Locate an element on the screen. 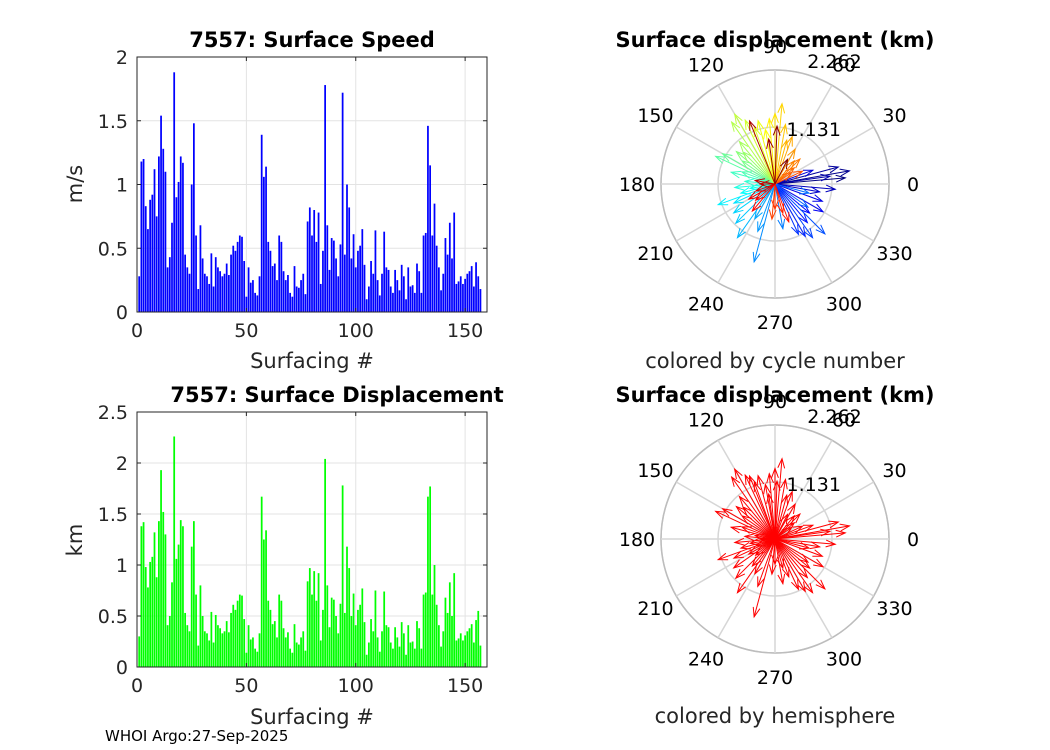 The image size is (1050, 750). displacement-chart-title: 7557: Surface Displacement is located at coordinates (336, 395).